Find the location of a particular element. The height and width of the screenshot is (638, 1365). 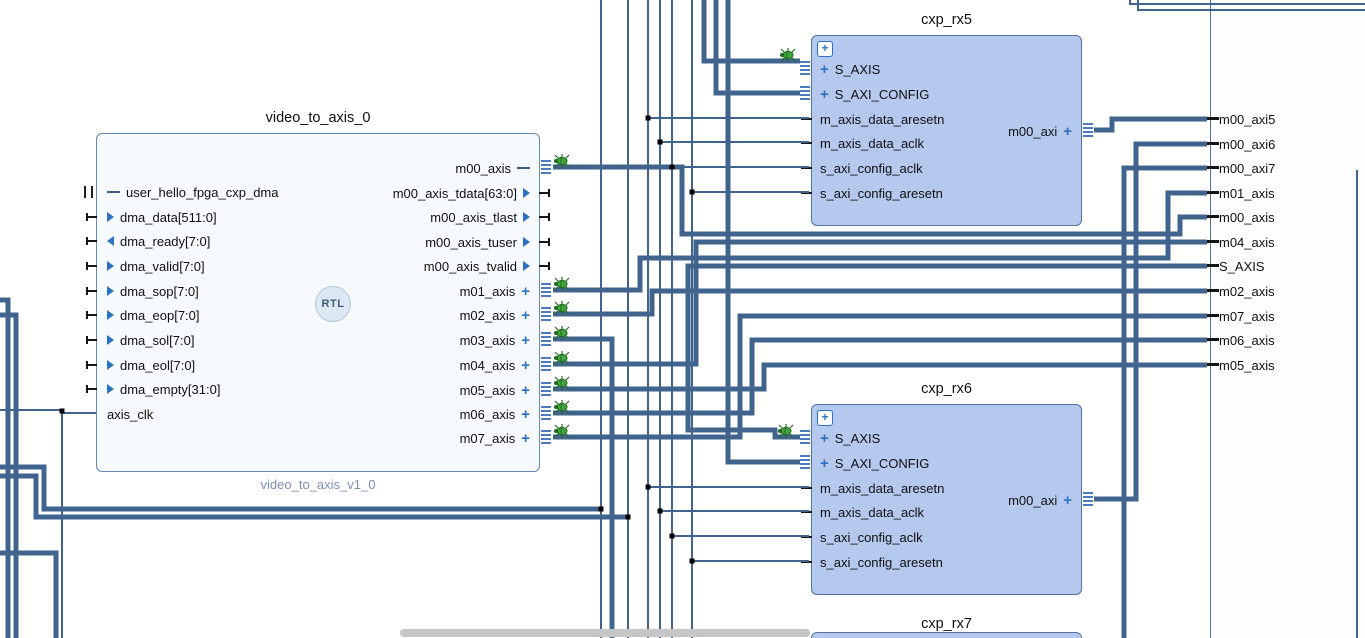

pin-rx5-s-axi-config-aresetn: s_axi_config_aresetn is located at coordinates (872, 193).